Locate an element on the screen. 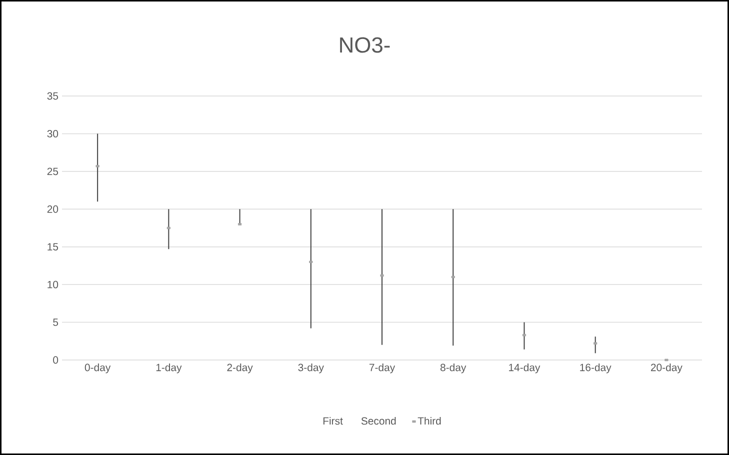 The width and height of the screenshot is (729, 455). x-tick-label: 8-day is located at coordinates (453, 369).